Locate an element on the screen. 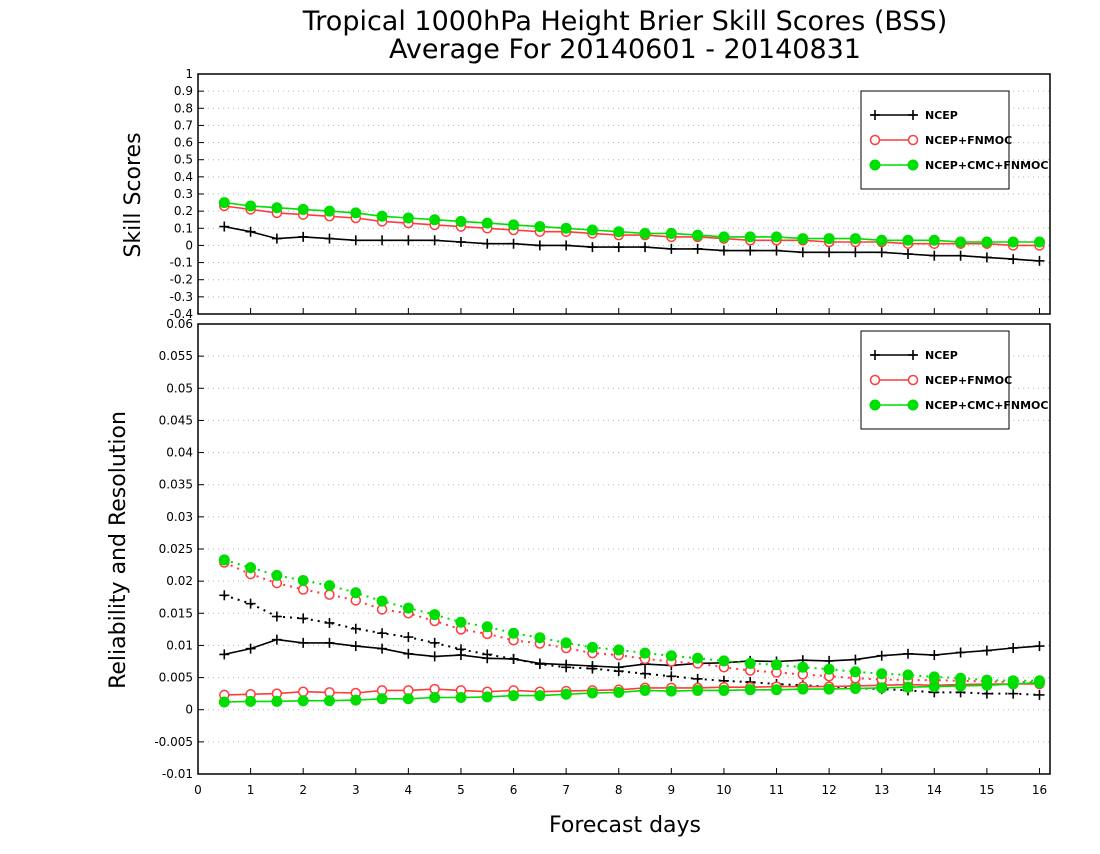 This screenshot has height=854, width=1100. y-tick-label: 0.06 is located at coordinates (179, 324).